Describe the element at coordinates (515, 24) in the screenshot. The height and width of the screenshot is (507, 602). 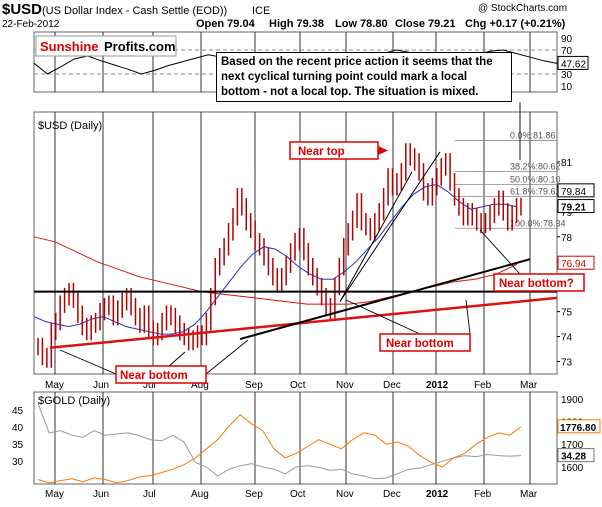
I see `header-change: Chg +0.17 (+0.21%)` at that location.